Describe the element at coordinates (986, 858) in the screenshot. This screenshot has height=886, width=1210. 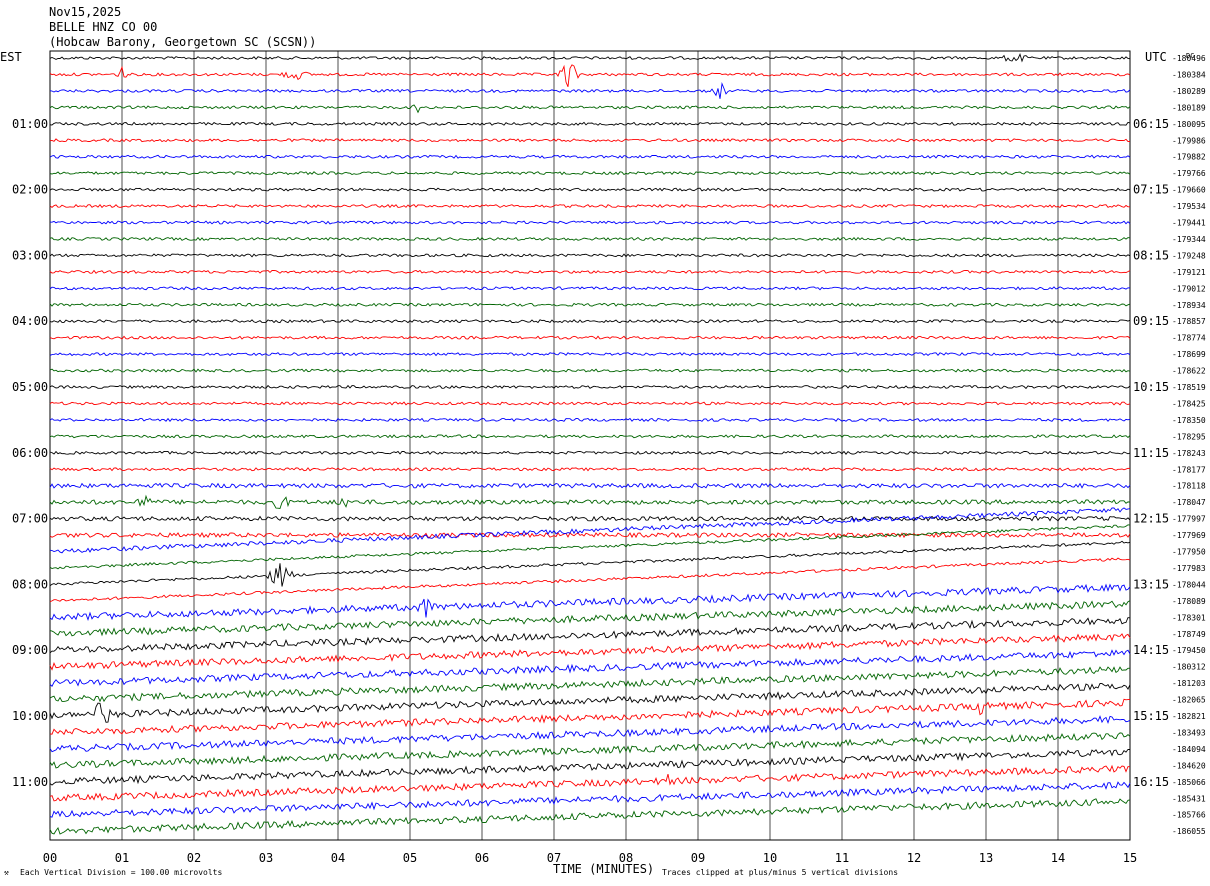
I see `x-tick-label: 13` at that location.